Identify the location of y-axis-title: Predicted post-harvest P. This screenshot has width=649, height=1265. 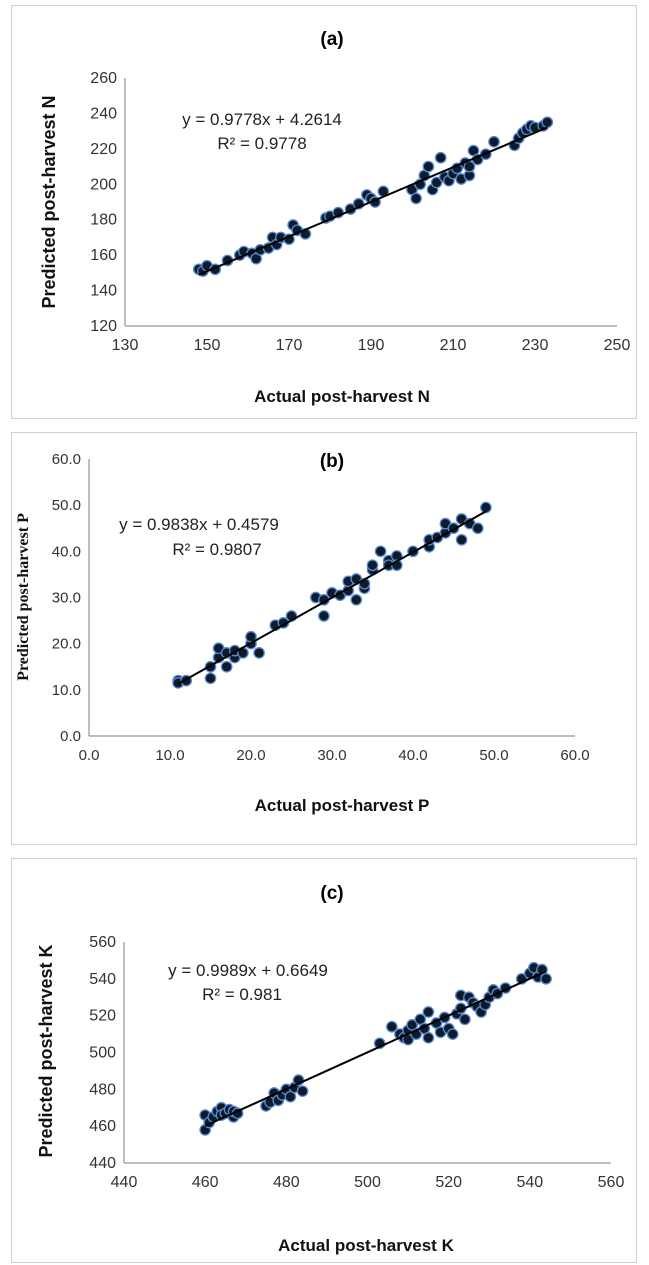
(23, 597).